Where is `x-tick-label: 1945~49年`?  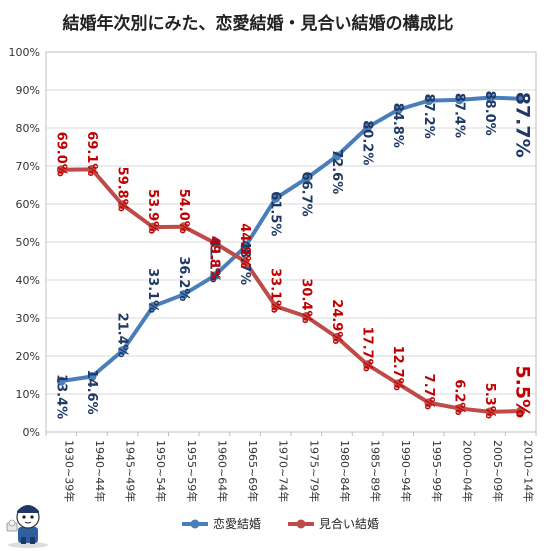
x-tick-label: 1945~49年 is located at coordinates (131, 471).